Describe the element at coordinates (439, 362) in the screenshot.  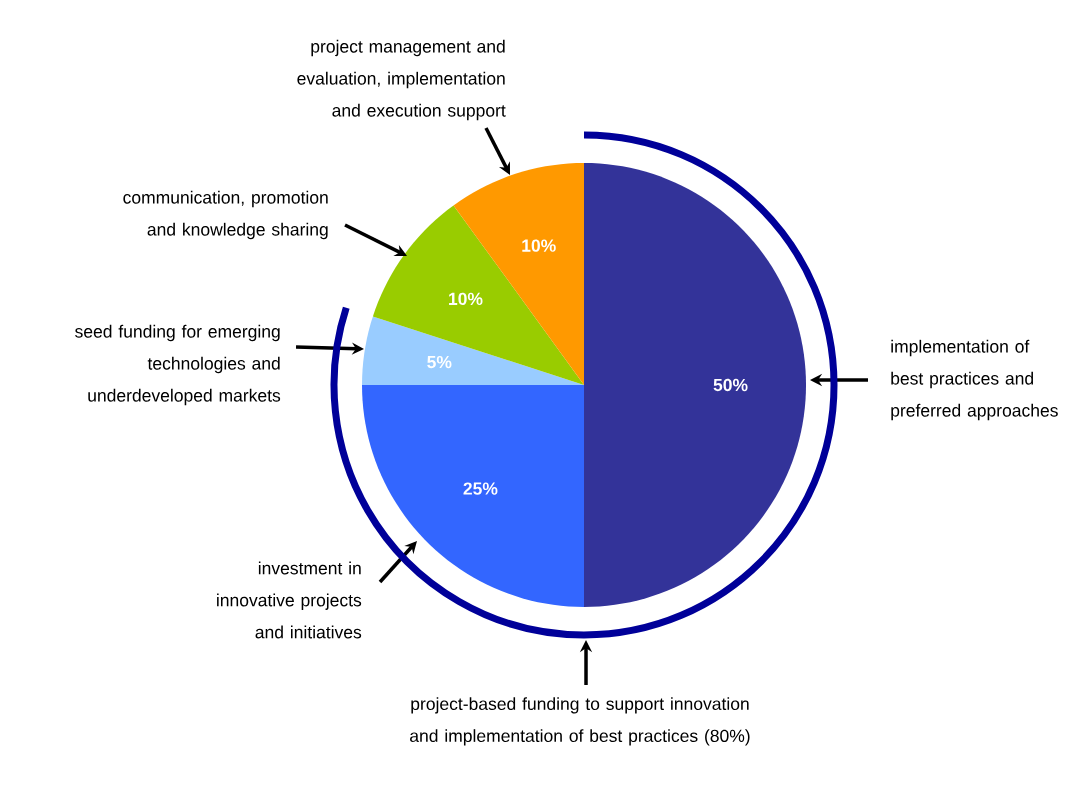
I see `data-label: 5%` at that location.